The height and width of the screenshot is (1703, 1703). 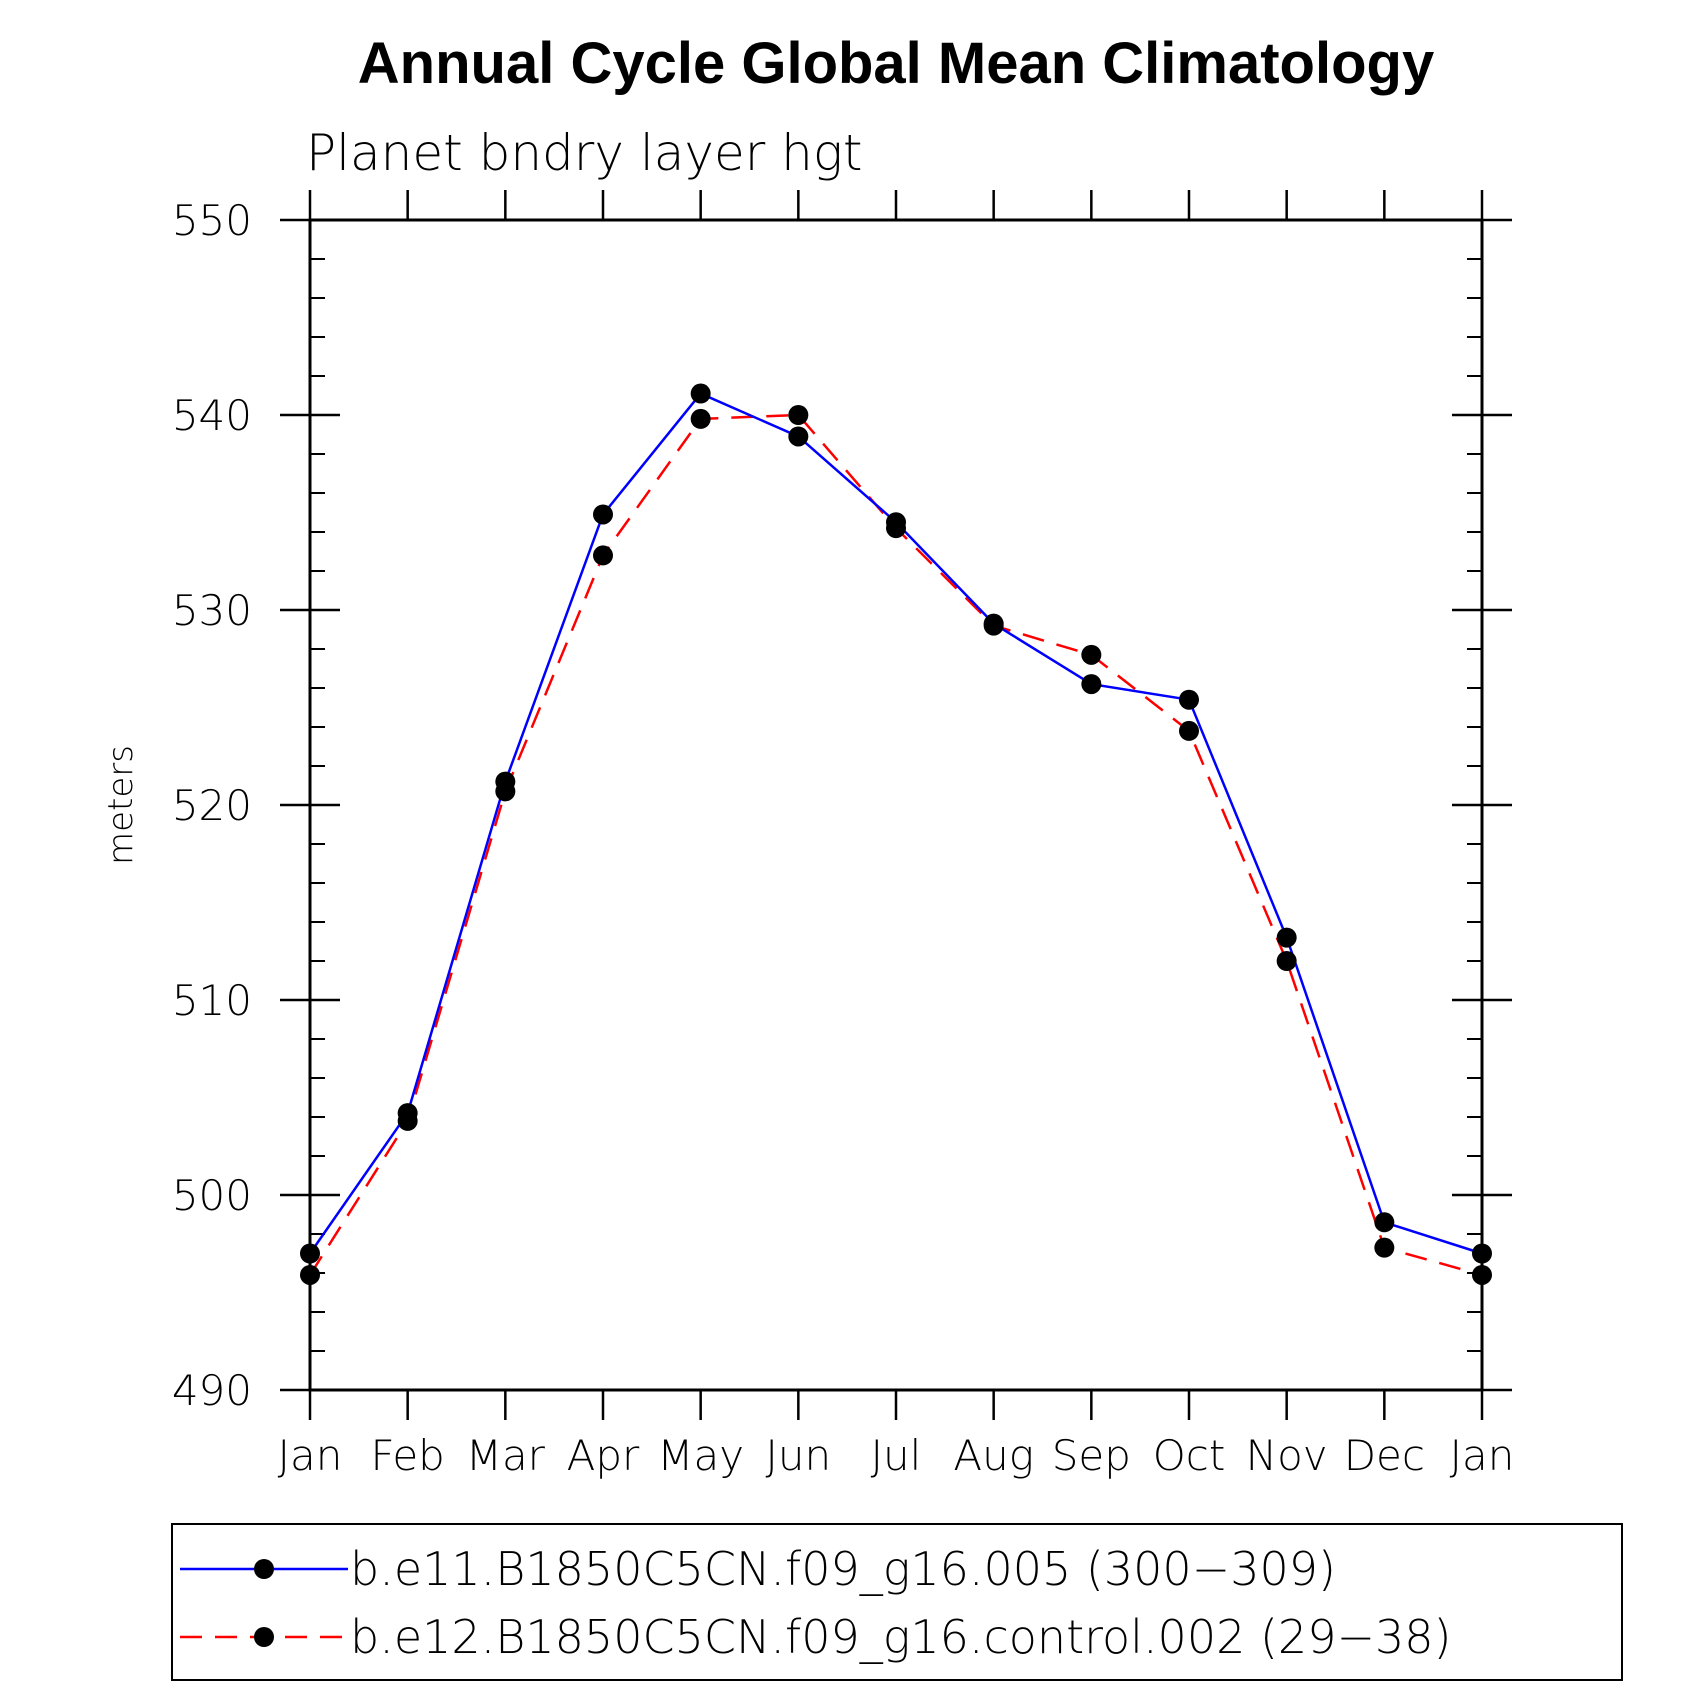 What do you see at coordinates (212, 1195) in the screenshot?
I see `y-tick-label: 500` at bounding box center [212, 1195].